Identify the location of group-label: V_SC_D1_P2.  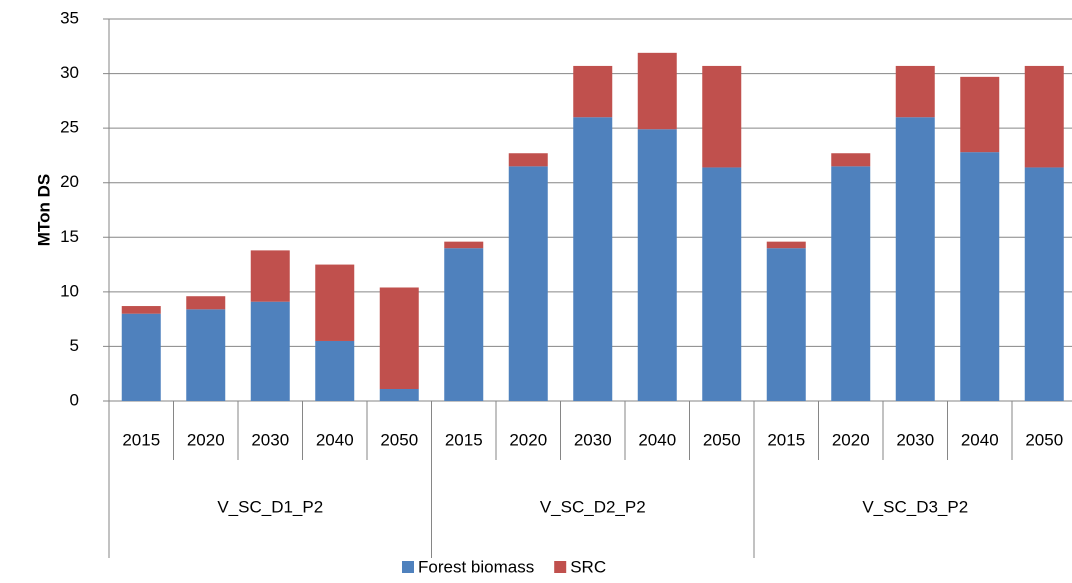
(270, 506).